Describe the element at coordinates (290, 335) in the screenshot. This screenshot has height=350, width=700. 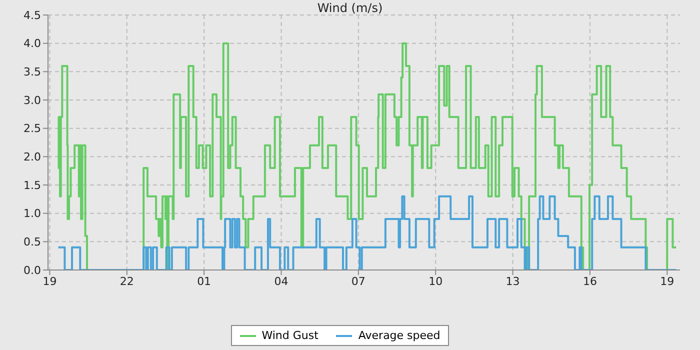
I see `legend-label: Wind Gust` at that location.